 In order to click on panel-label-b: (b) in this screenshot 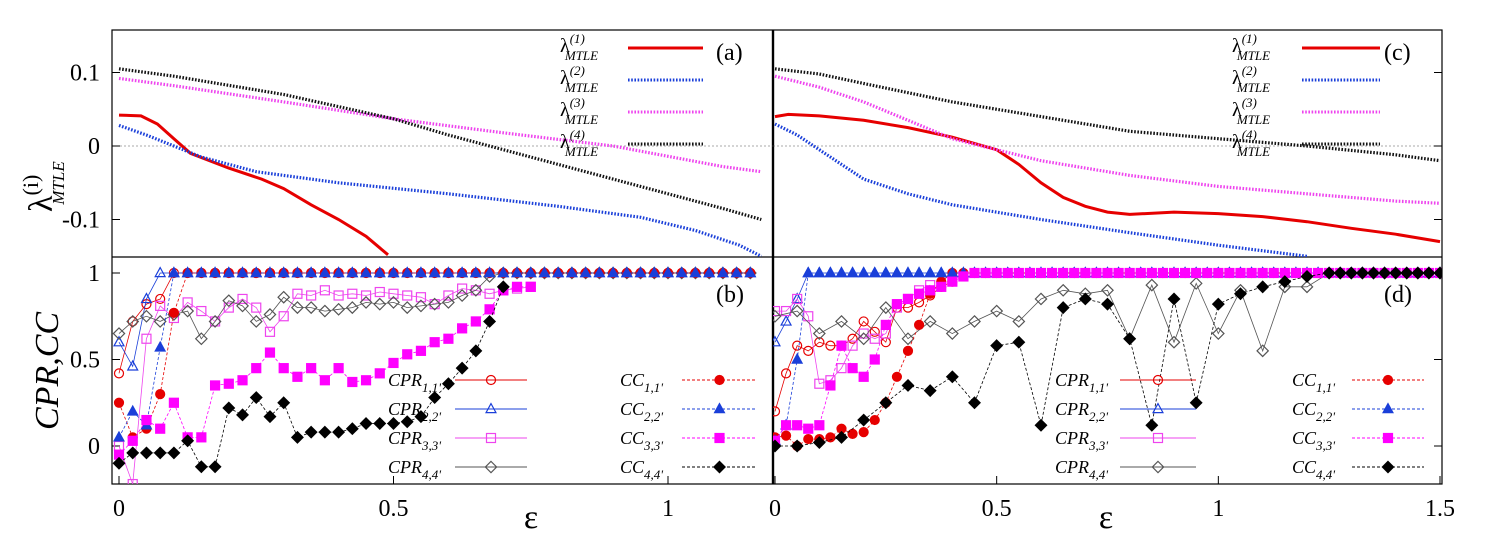, I will do `click(730, 295)`.